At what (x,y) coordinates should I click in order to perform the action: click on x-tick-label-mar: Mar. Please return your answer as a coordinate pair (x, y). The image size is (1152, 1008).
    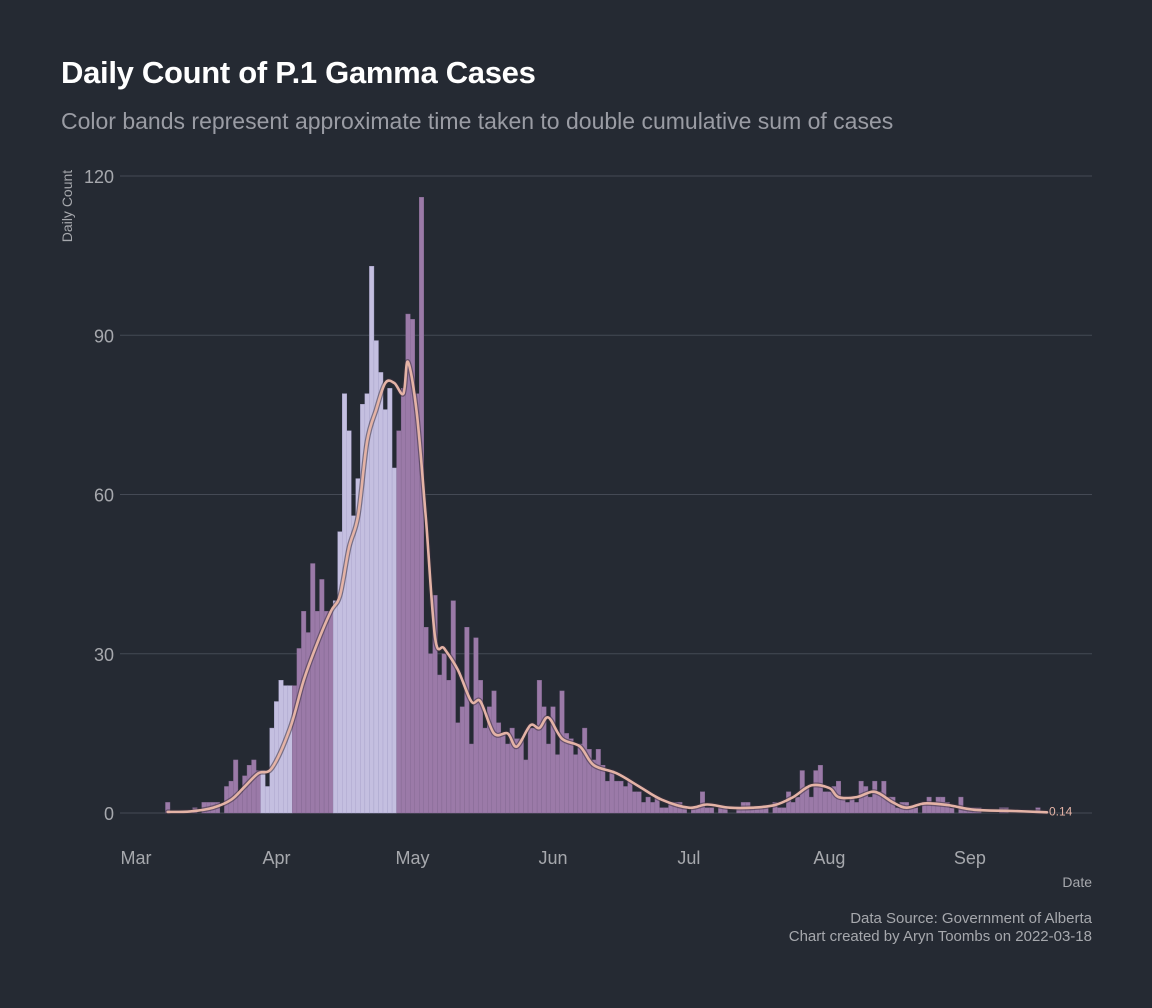
    Looking at the image, I should click on (136, 858).